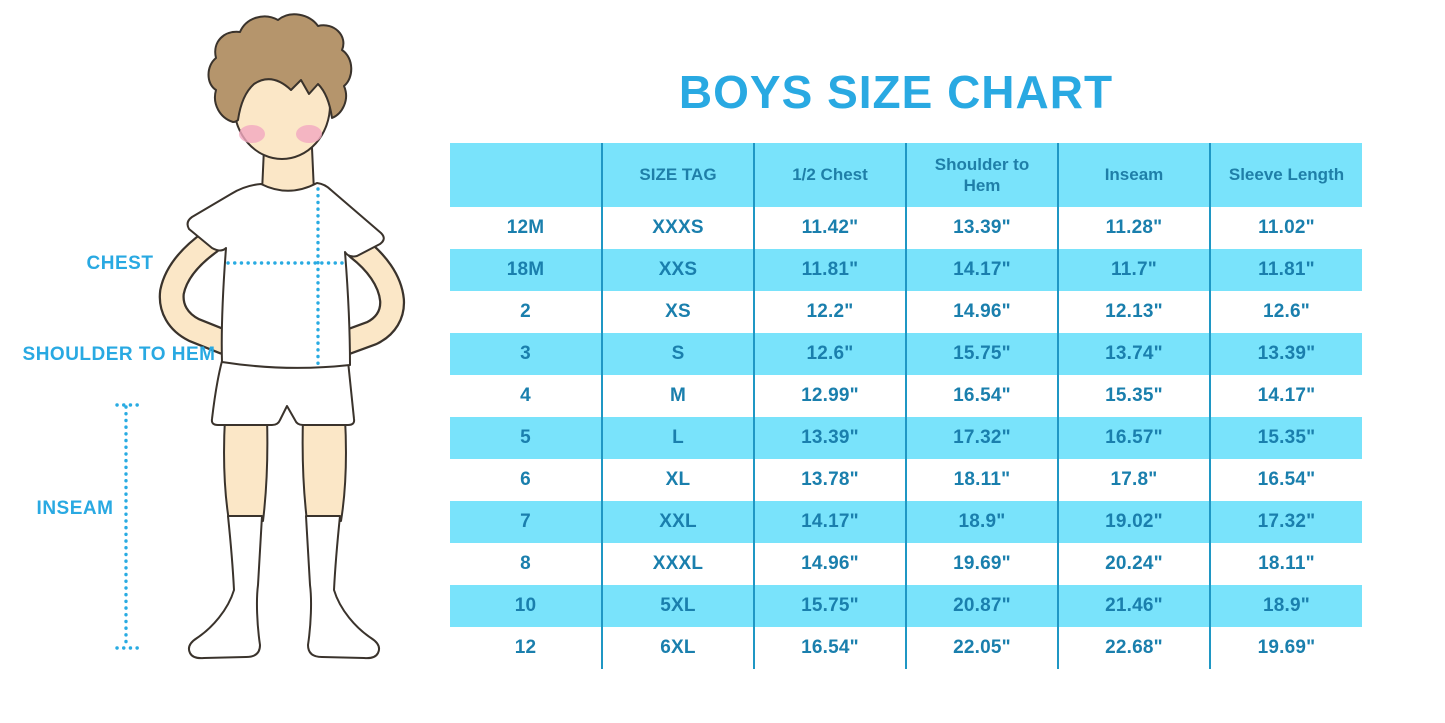 Image resolution: width=1445 pixels, height=723 pixels. I want to click on measurement-cell: L, so click(677, 438).